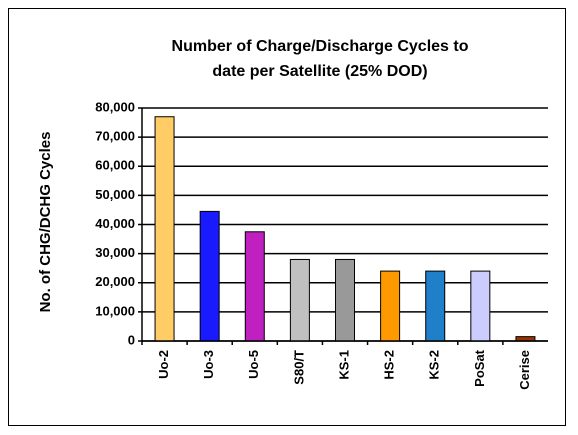  What do you see at coordinates (115, 165) in the screenshot?
I see `y-tick-label: 60,000` at bounding box center [115, 165].